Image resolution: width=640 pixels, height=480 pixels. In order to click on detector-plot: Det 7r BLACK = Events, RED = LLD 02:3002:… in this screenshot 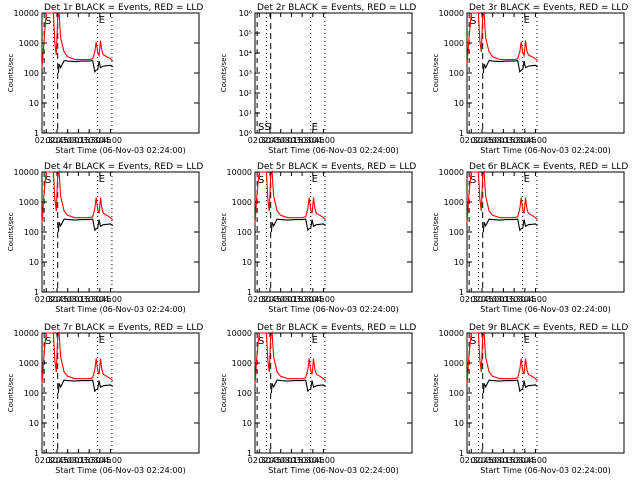, I will do `click(105, 399)`.